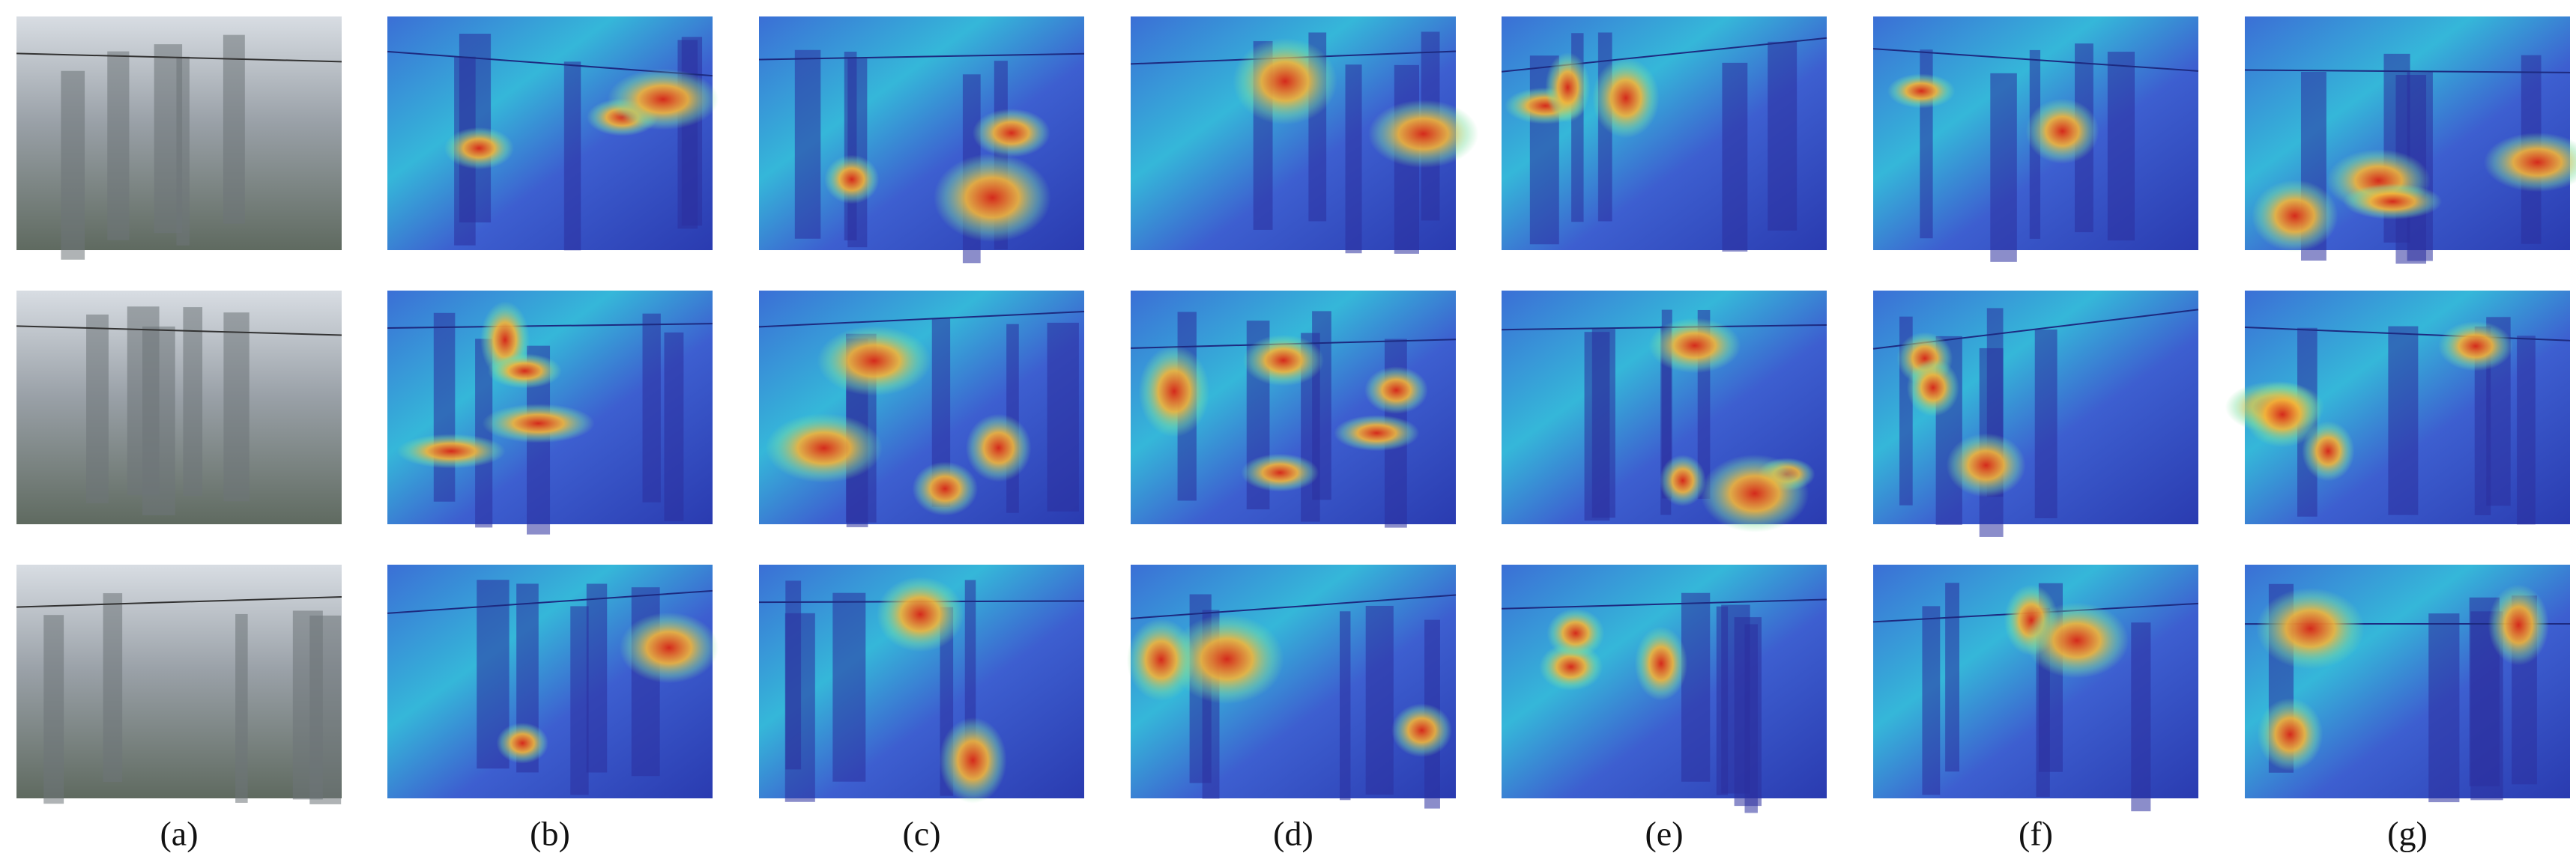  I want to click on column-label: (f), so click(2036, 834).